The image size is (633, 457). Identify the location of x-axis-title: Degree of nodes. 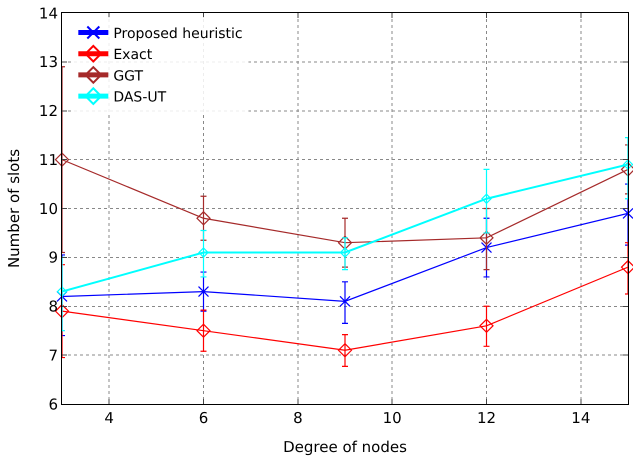
(345, 447).